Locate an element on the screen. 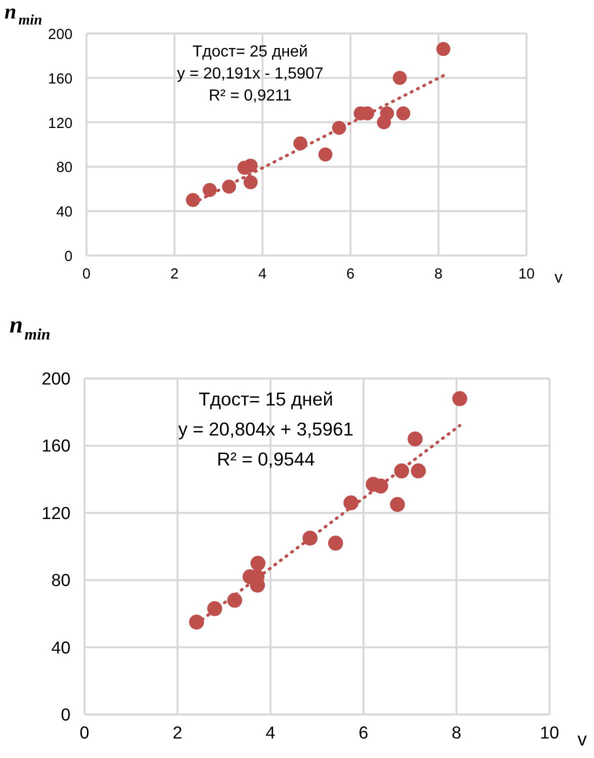 This screenshot has height=758, width=594. annotation: y = 20,804x + 3,5961 is located at coordinates (266, 429).